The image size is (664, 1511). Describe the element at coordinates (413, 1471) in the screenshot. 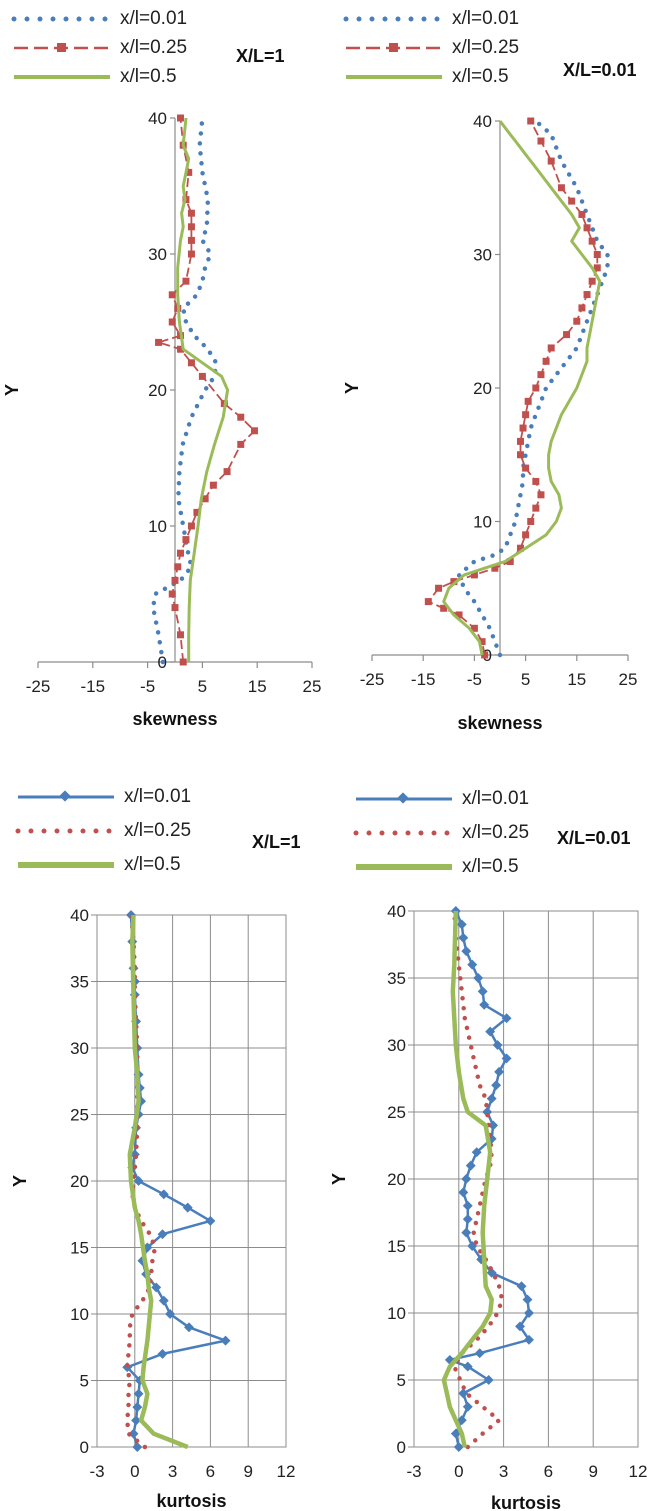

I see `x-tick-label: -3` at that location.